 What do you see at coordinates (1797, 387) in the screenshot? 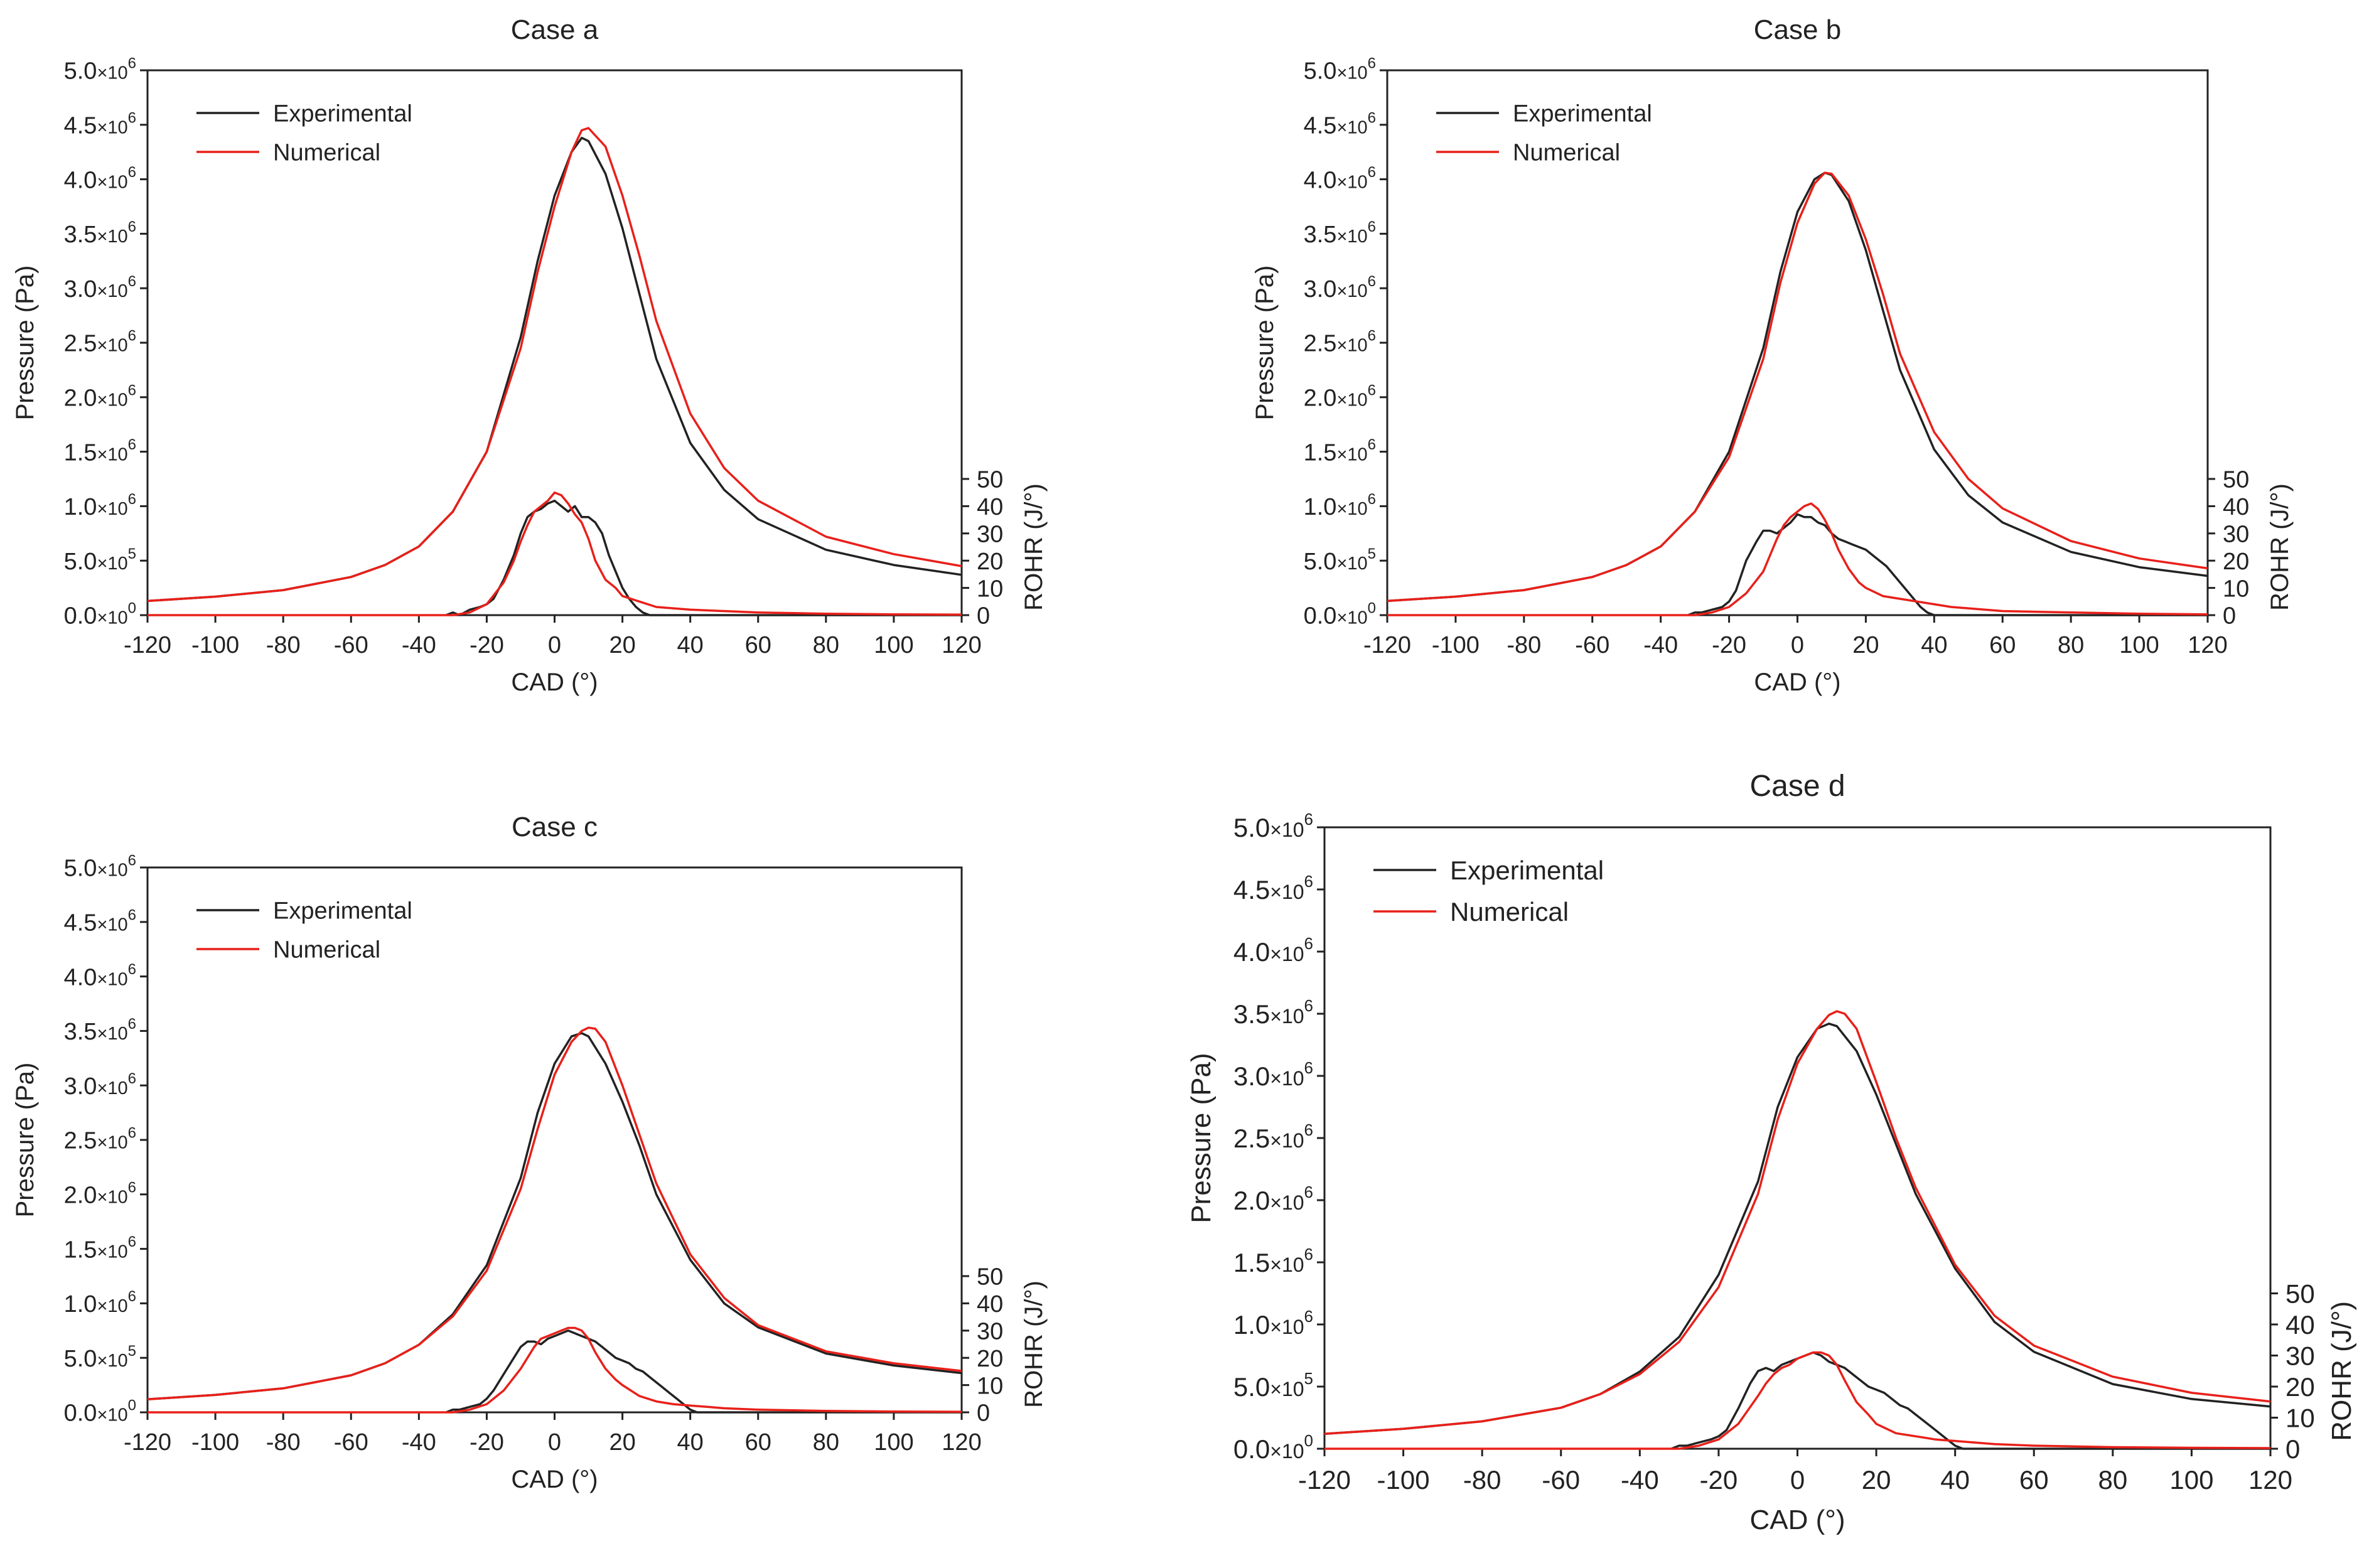
I see `numerical-pressure-line` at bounding box center [1797, 387].